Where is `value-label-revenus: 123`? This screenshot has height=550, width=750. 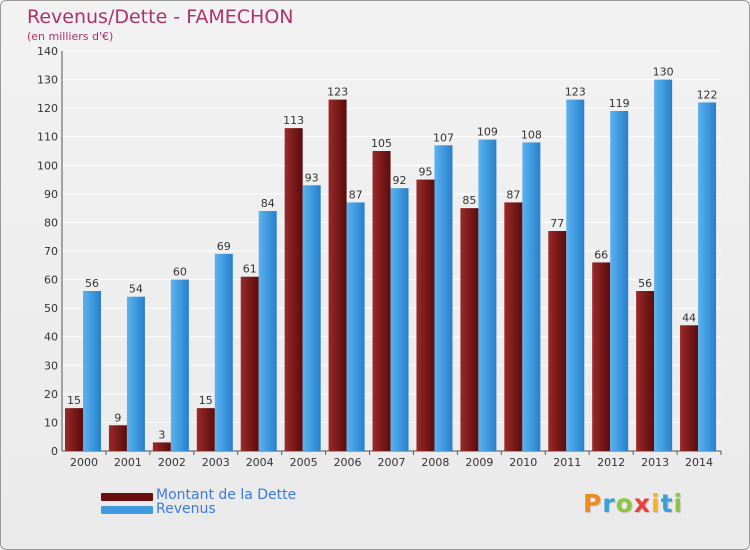
value-label-revenus: 123 is located at coordinates (575, 92).